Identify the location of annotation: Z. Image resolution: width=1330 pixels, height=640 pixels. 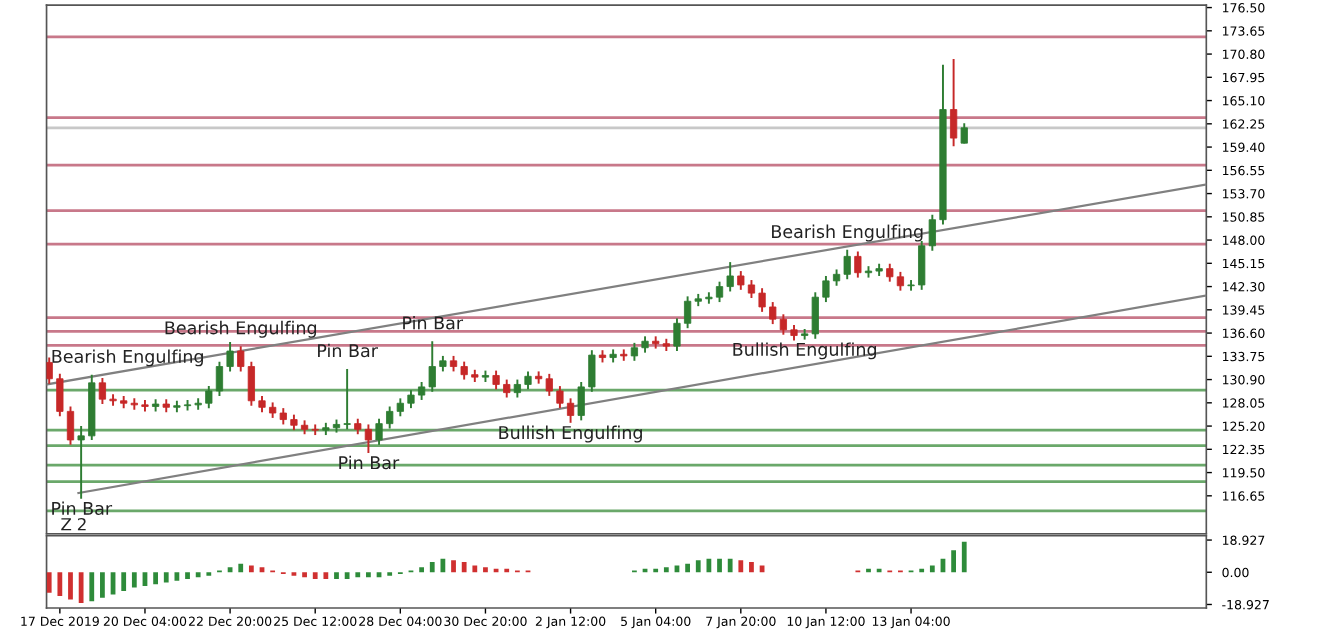
(66, 524).